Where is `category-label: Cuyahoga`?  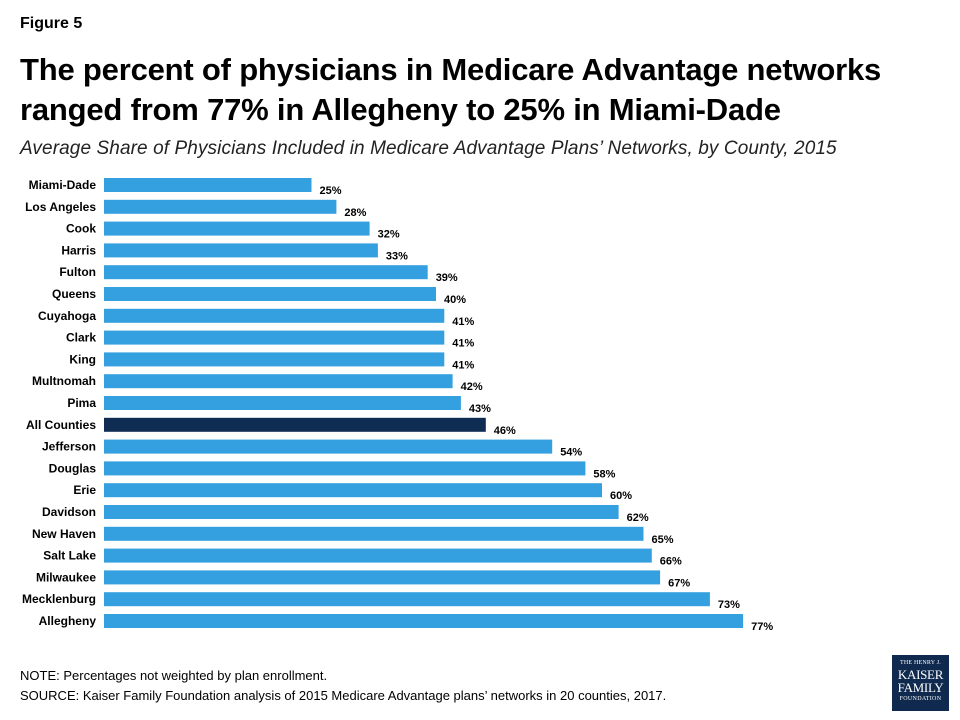 category-label: Cuyahoga is located at coordinates (67, 316).